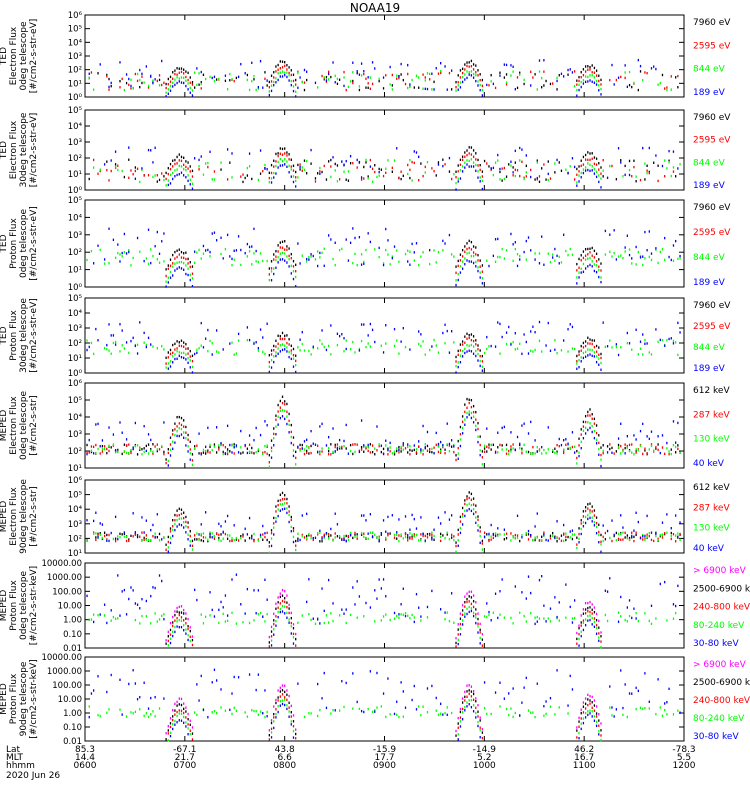  I want to click on y-tick-label: 1000.00, so click(64, 672).